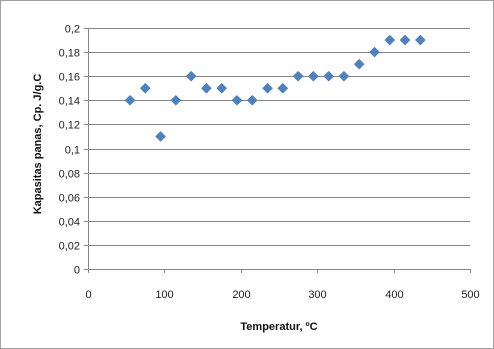  What do you see at coordinates (69, 102) in the screenshot?
I see `y-tick-label: 0,14` at bounding box center [69, 102].